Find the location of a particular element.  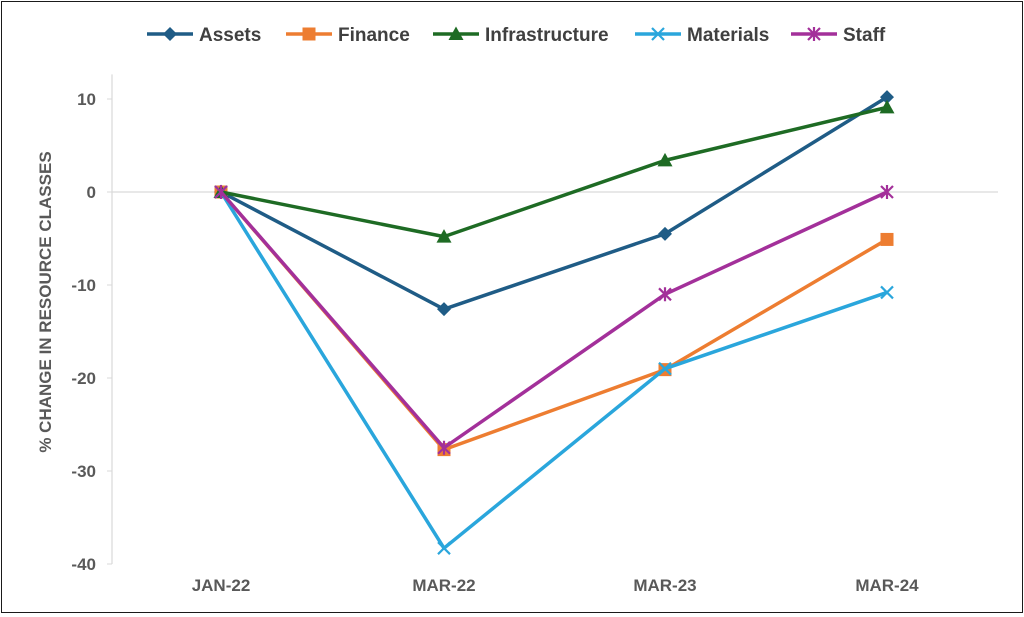

x-tick-label: MAR-22 is located at coordinates (443, 585).